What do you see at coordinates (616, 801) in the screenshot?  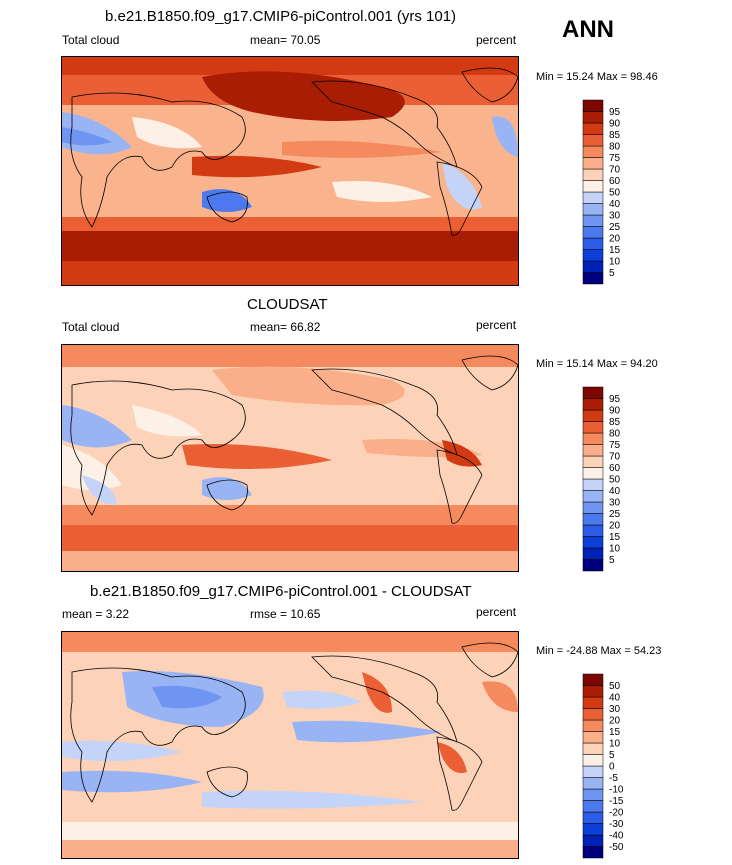 I see `colorbar-tick-label: -15` at bounding box center [616, 801].